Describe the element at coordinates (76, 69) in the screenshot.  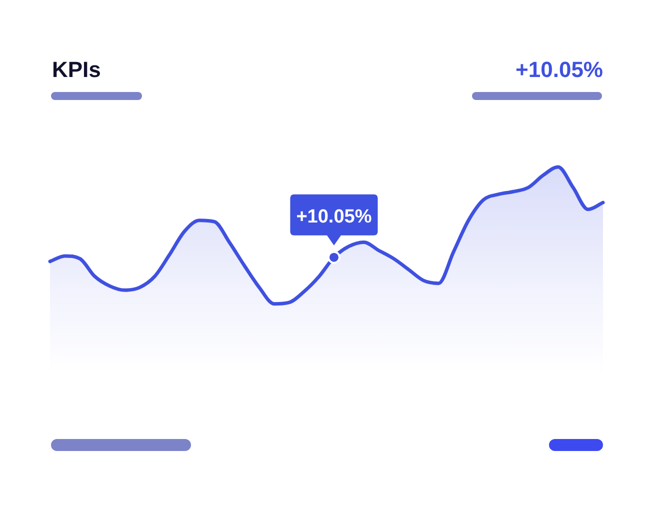
I see `chart-title: KPIs` at that location.